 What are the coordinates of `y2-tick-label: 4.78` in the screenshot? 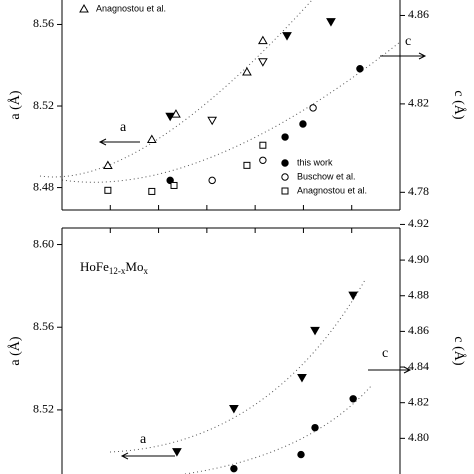 It's located at (418, 191).